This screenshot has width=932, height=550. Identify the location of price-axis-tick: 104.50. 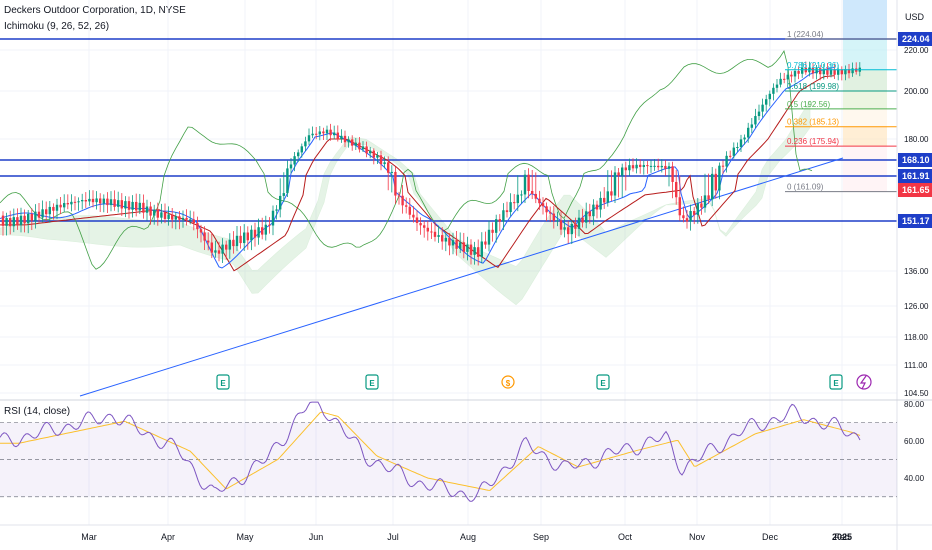
(916, 393).